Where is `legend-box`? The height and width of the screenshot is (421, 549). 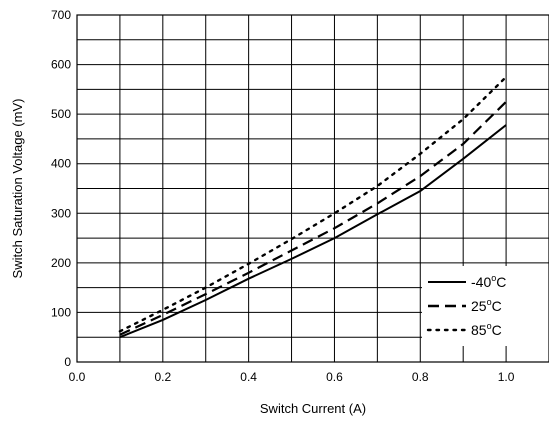
legend-box is located at coordinates (485, 306).